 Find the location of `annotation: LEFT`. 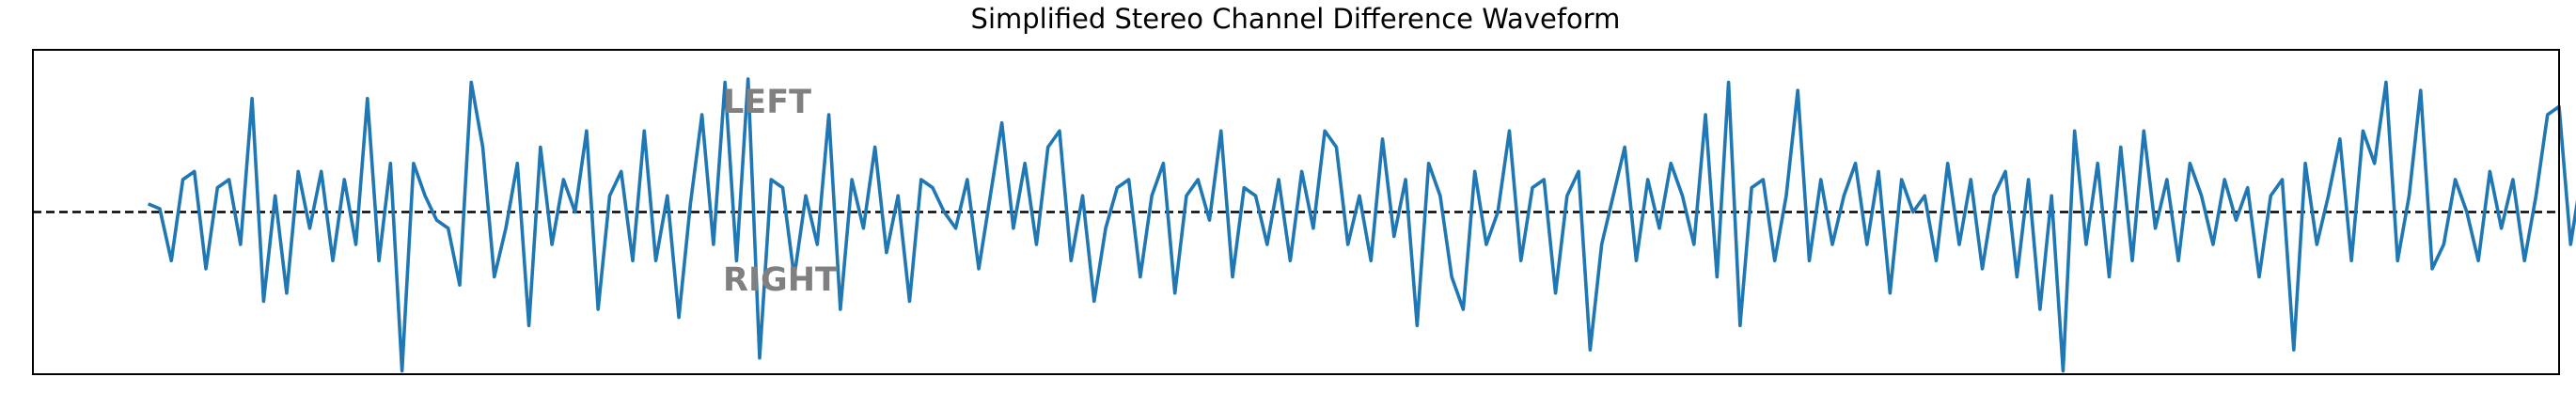

annotation: LEFT is located at coordinates (767, 102).